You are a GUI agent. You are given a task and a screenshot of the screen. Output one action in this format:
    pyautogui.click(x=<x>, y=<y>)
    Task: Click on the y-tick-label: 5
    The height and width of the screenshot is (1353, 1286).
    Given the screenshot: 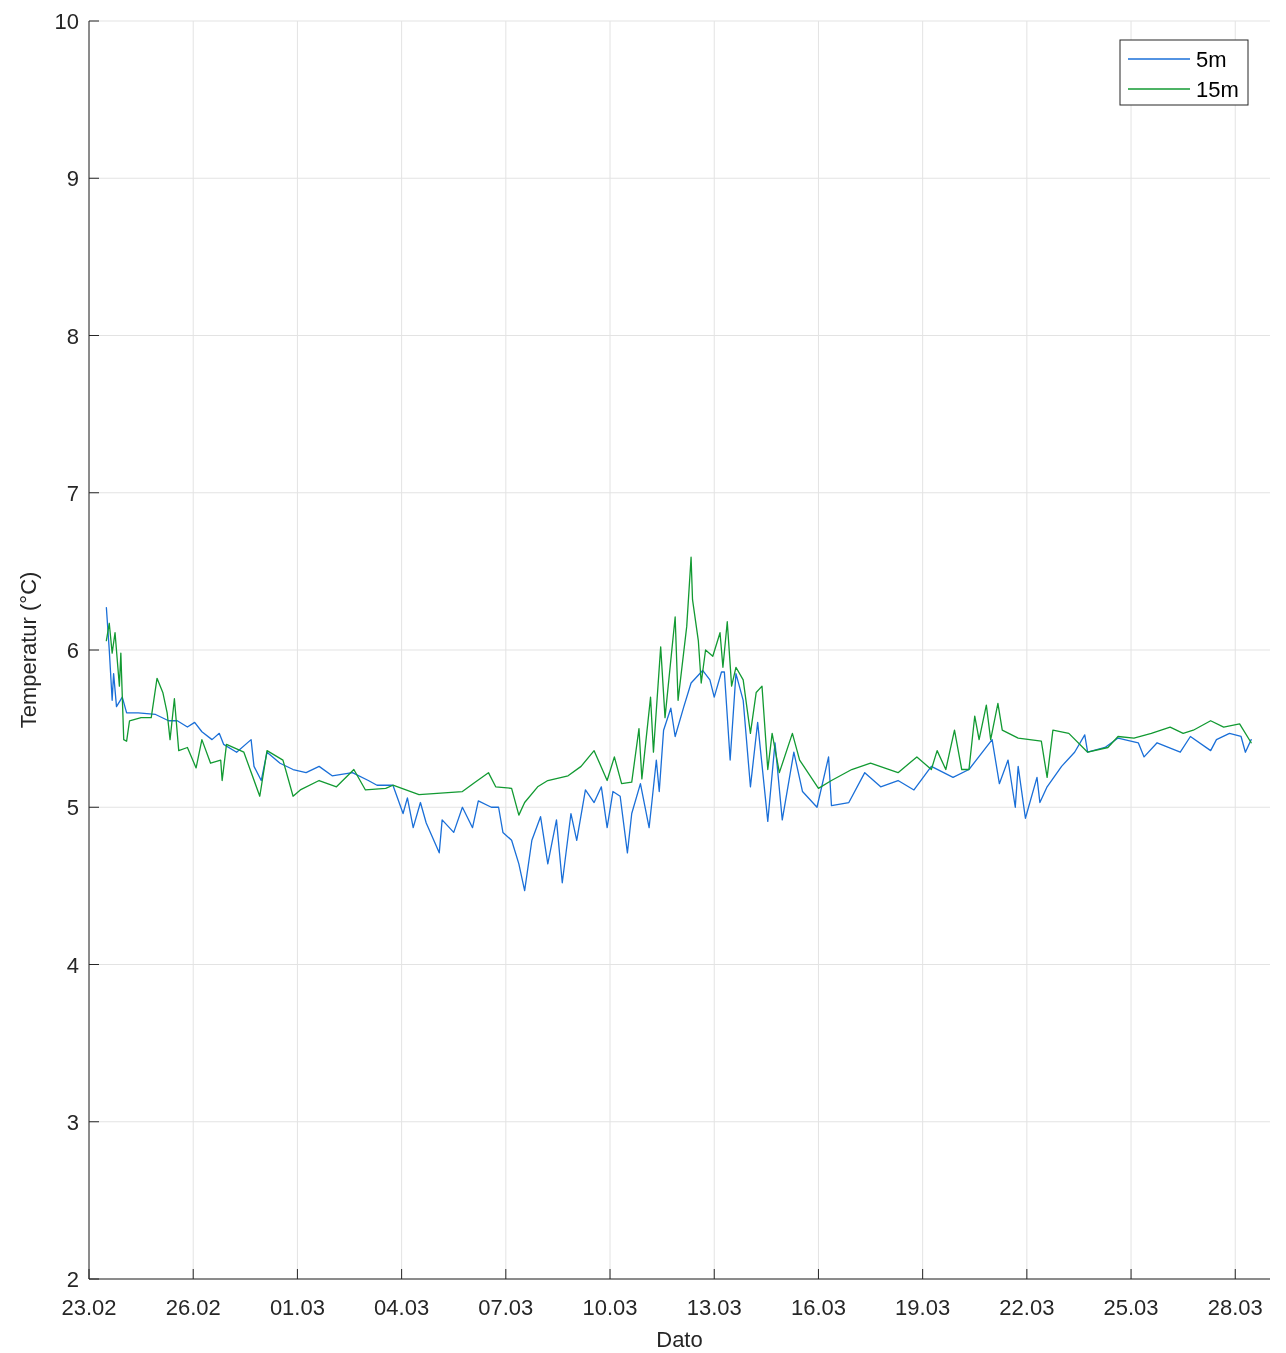 What is the action you would take?
    pyautogui.click(x=72, y=808)
    